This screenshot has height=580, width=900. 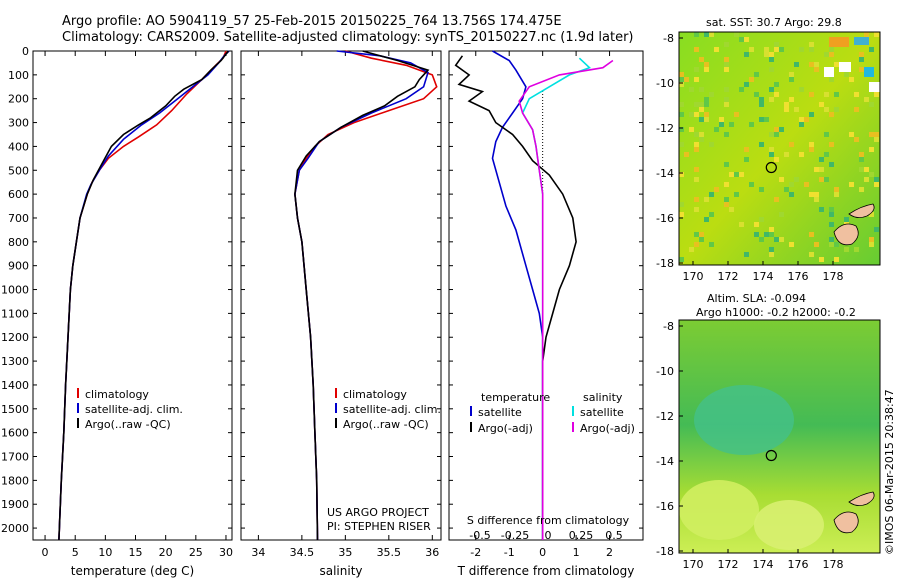 What do you see at coordinates (665, 128) in the screenshot?
I see `map-y-tick-label: -12` at bounding box center [665, 128].